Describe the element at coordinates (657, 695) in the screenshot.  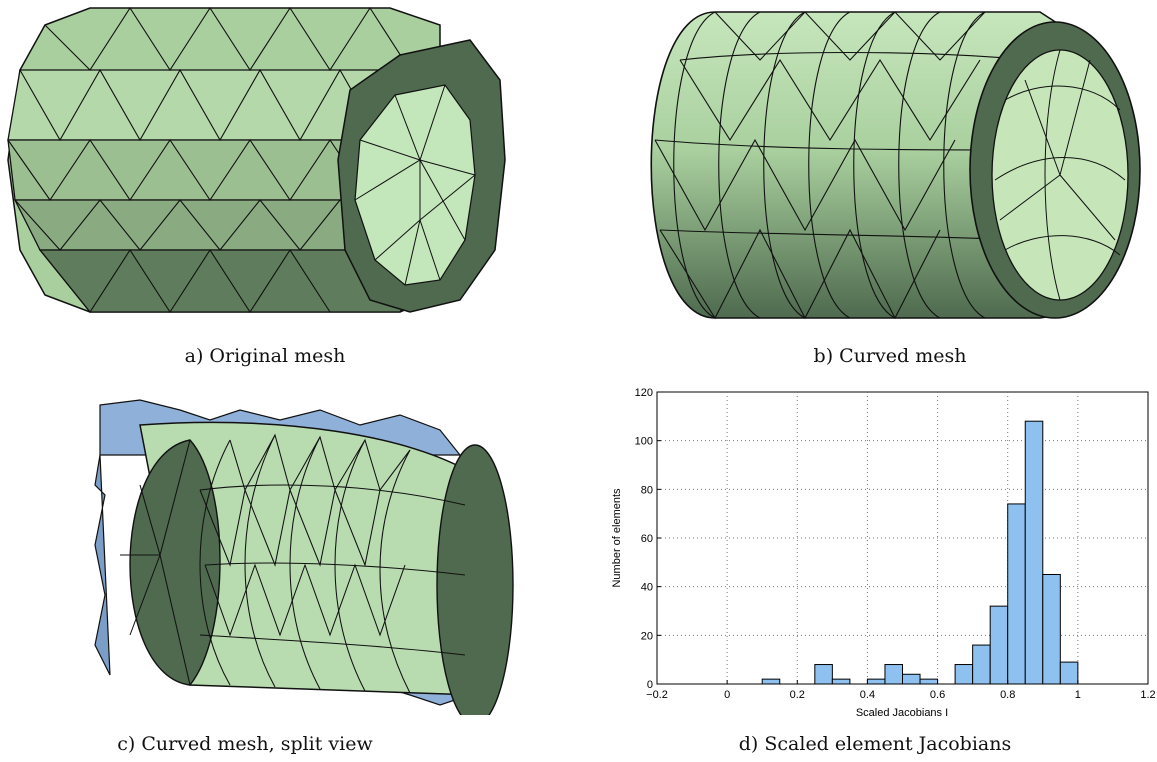
I see `x-tick-label: −0.2` at that location.